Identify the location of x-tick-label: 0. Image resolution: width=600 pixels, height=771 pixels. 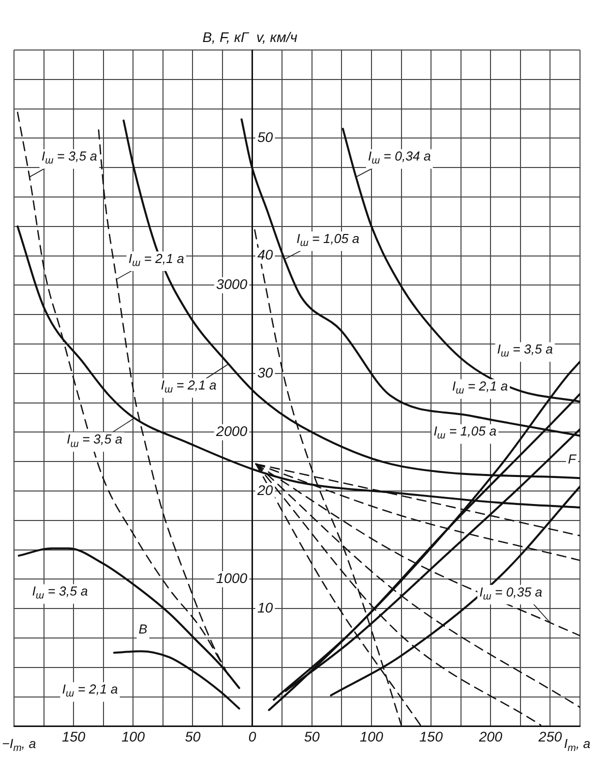
(252, 736).